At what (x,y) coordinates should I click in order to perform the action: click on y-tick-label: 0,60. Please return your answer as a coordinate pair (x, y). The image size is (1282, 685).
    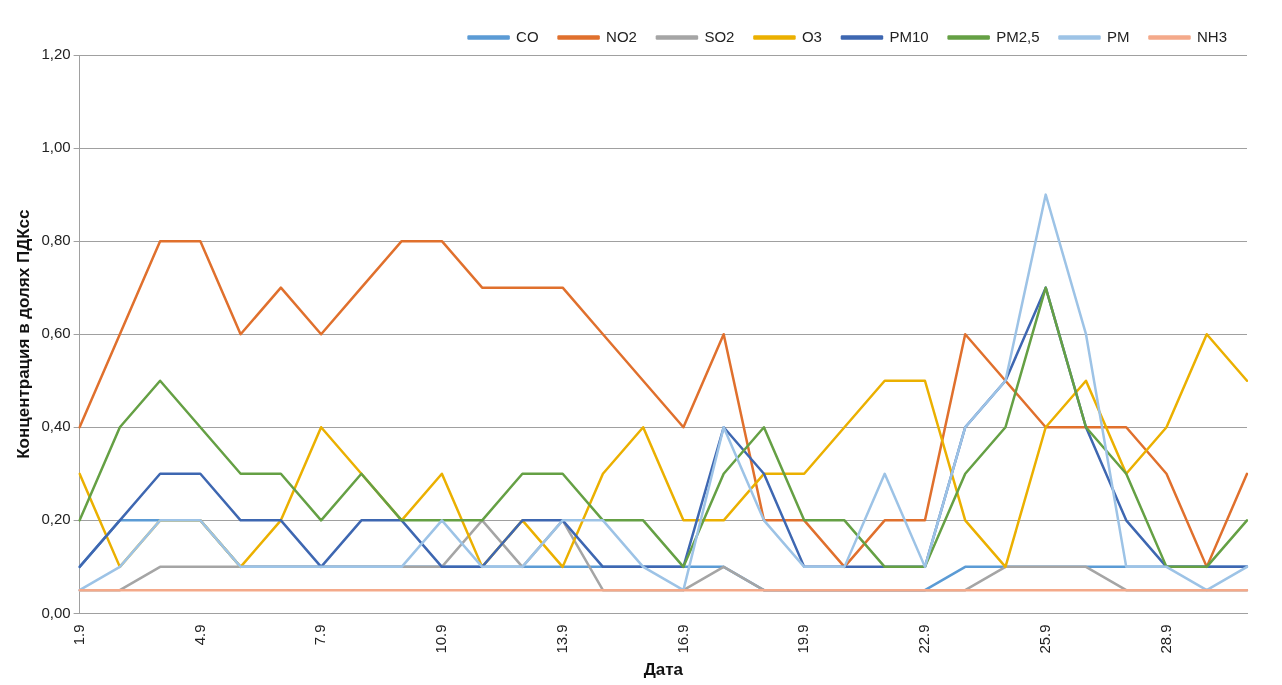
    Looking at the image, I should click on (56, 333).